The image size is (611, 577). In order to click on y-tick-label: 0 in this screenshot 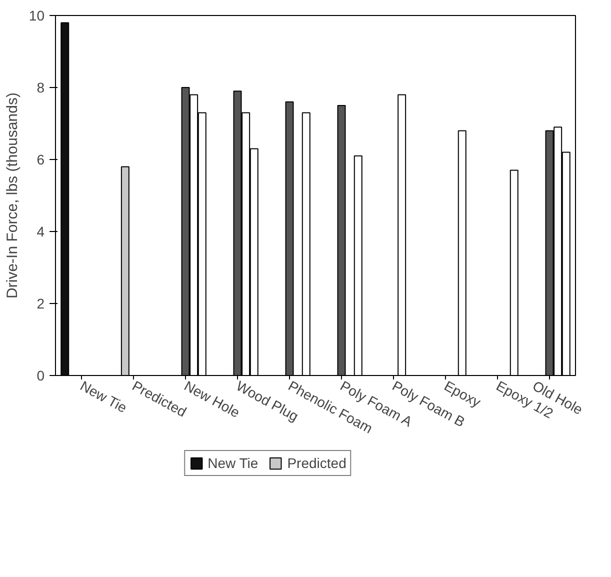, I will do `click(40, 376)`.